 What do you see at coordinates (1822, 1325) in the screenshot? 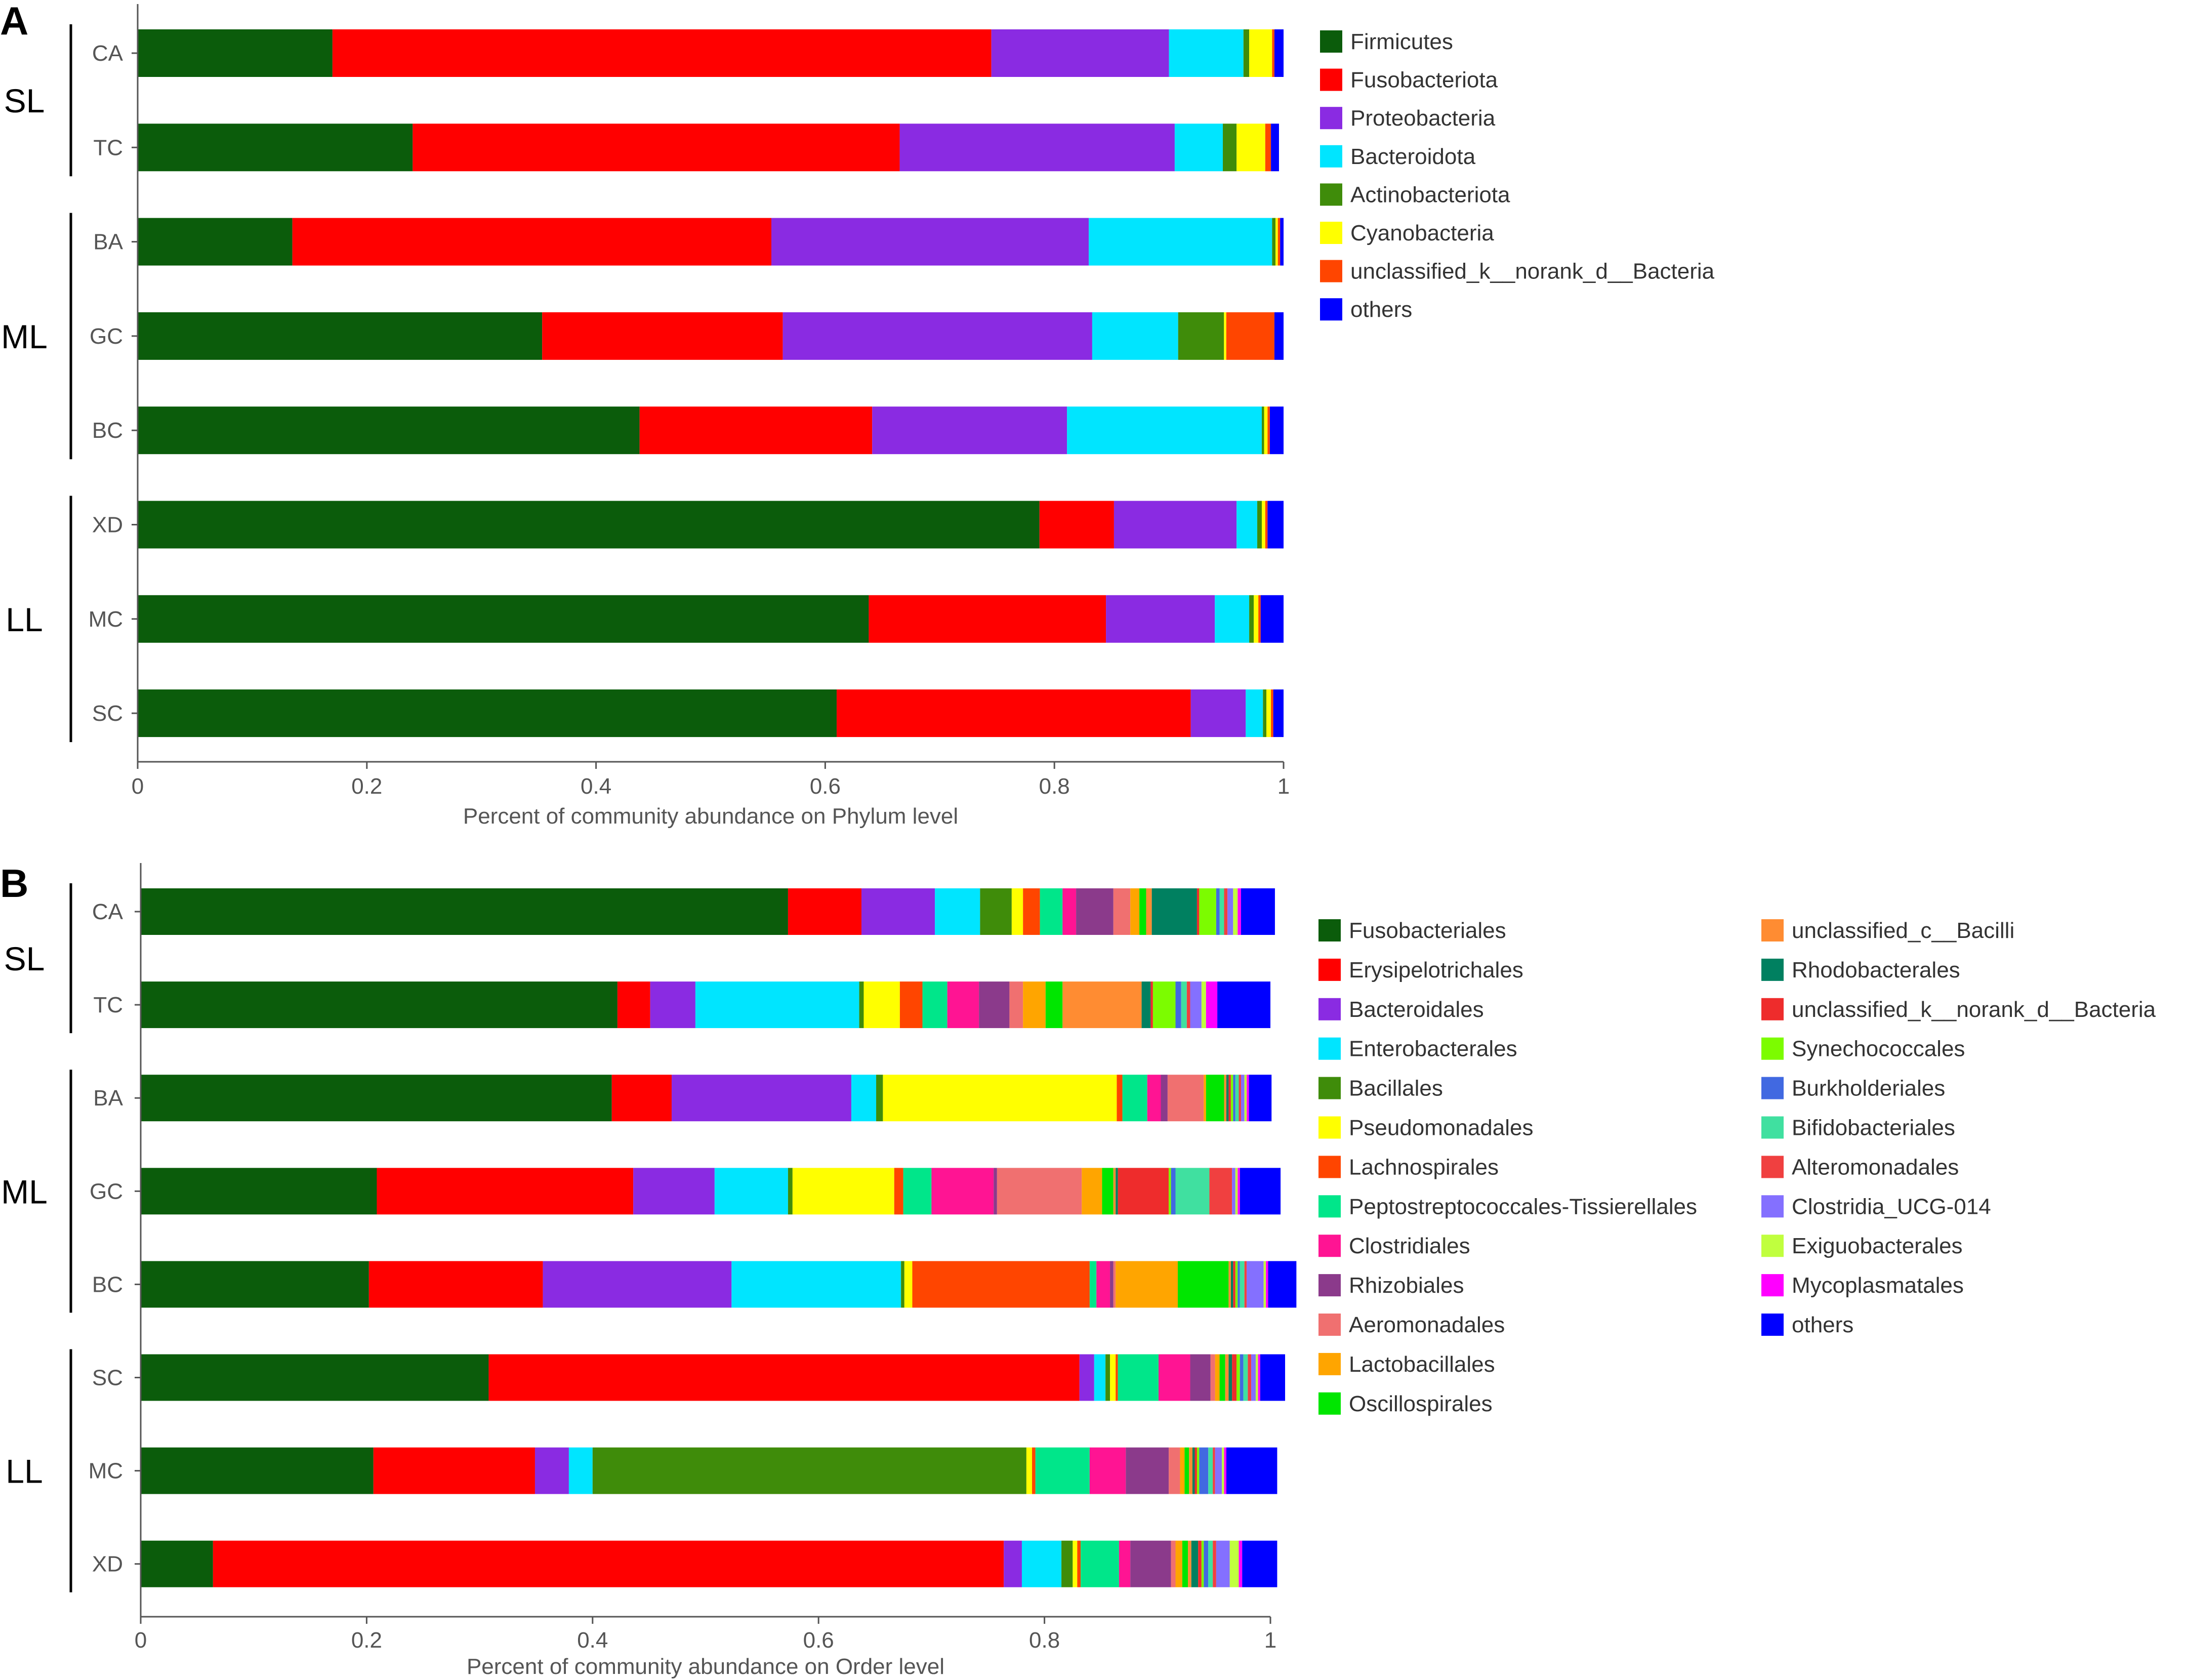
I see `legend-label: others` at bounding box center [1822, 1325].